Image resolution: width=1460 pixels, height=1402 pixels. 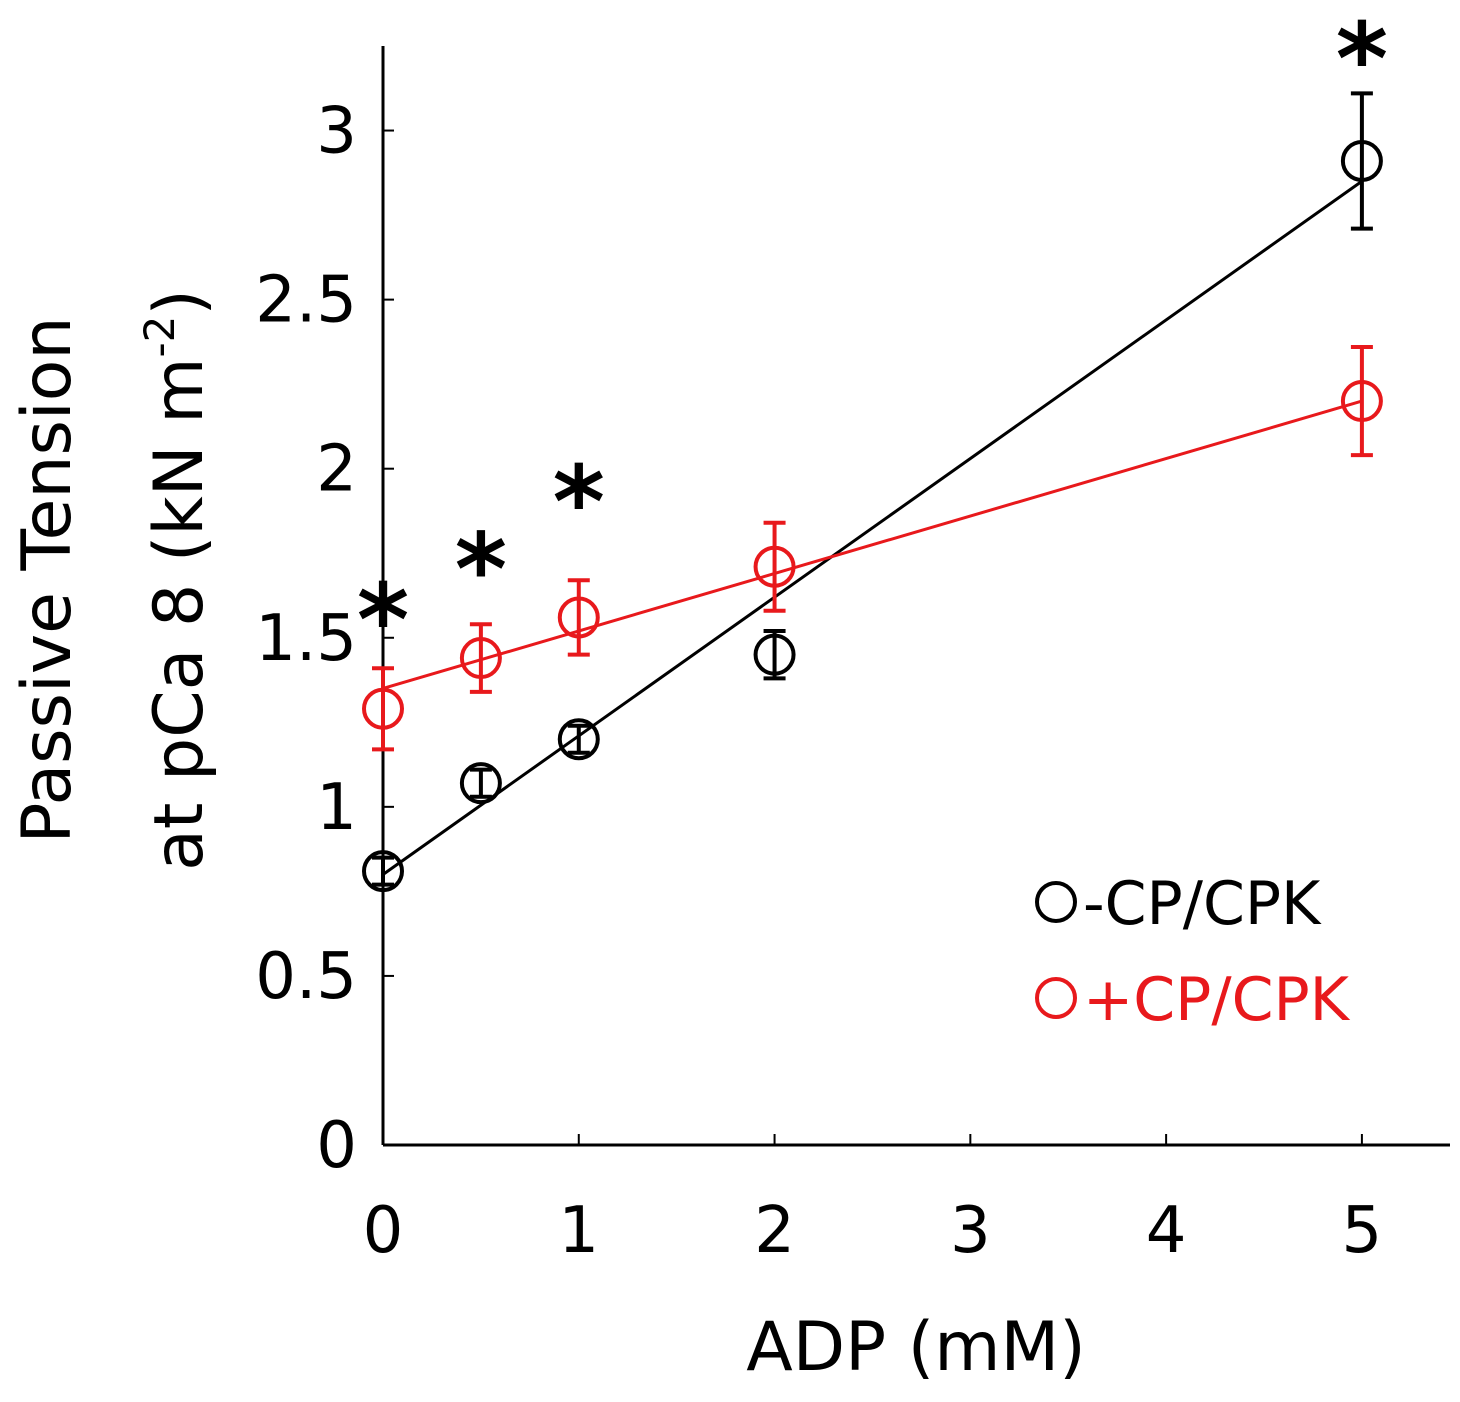 What do you see at coordinates (1362, 1231) in the screenshot?
I see `x-tick-label: 5` at bounding box center [1362, 1231].